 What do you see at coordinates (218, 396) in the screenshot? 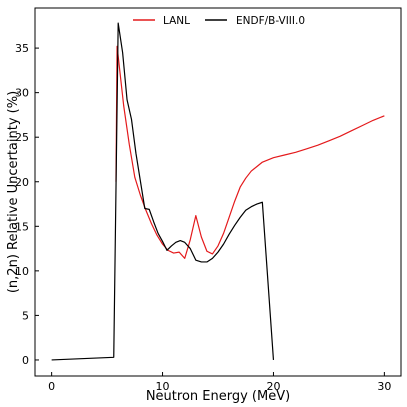
I see `x-axis-title: Neutron Energy (MeV)` at bounding box center [218, 396].